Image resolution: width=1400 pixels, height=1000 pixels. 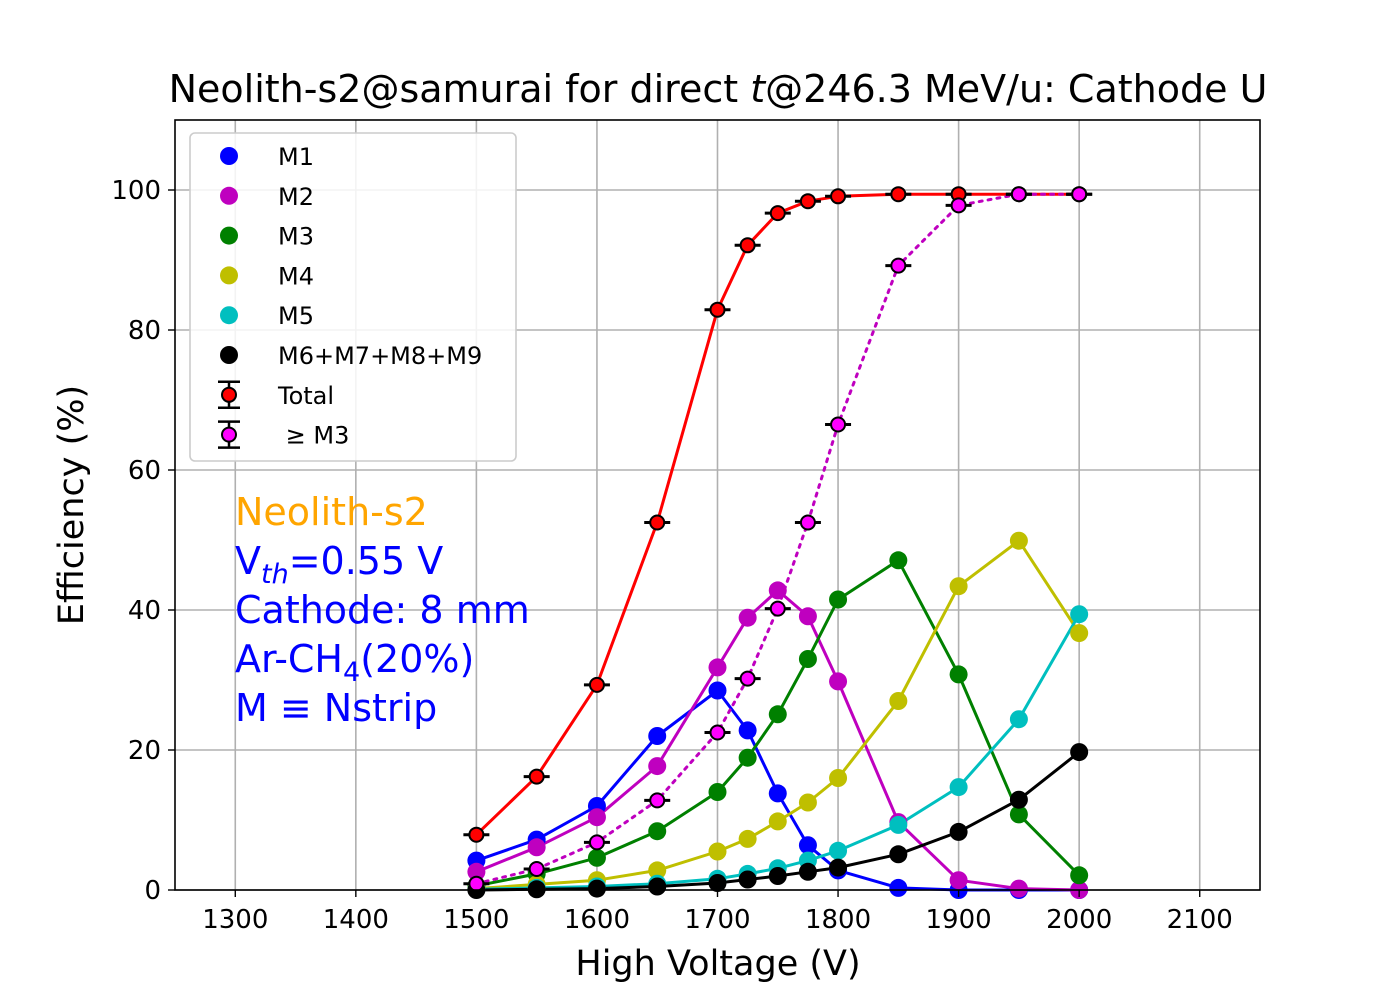 I want to click on annotation-segment: (20%), so click(x=417, y=659).